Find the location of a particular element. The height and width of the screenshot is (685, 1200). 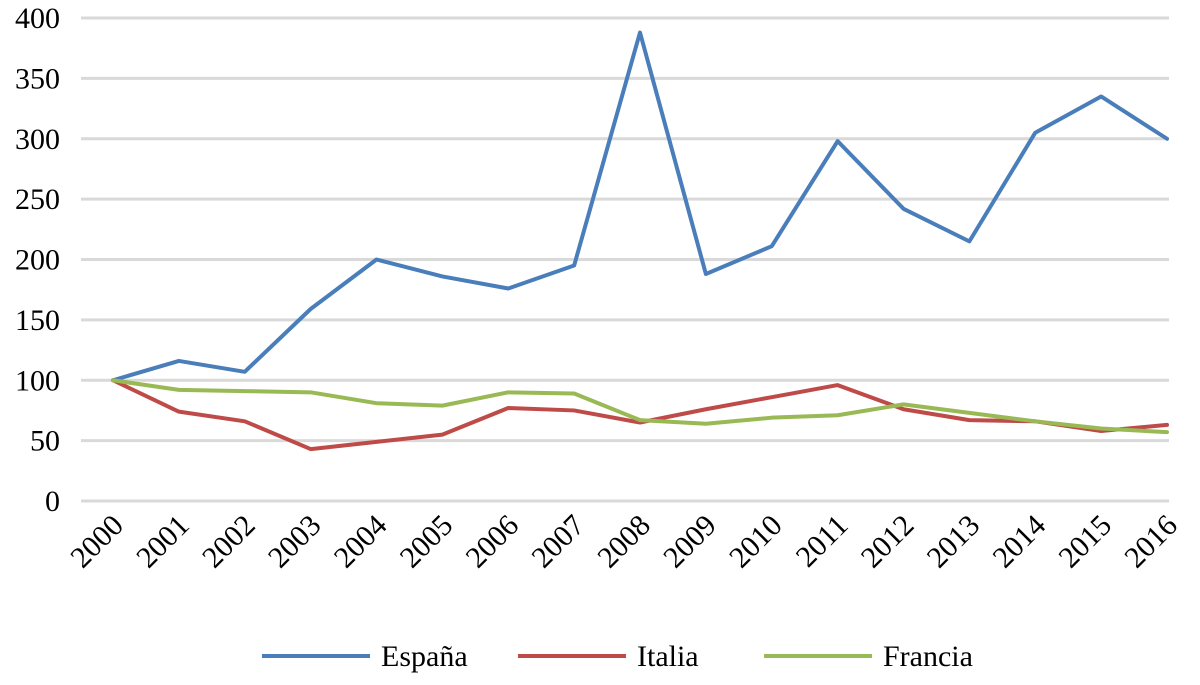

y-axis-tick-labels: 0 50 100 150 200 250 300 350 400 is located at coordinates (37, 260).